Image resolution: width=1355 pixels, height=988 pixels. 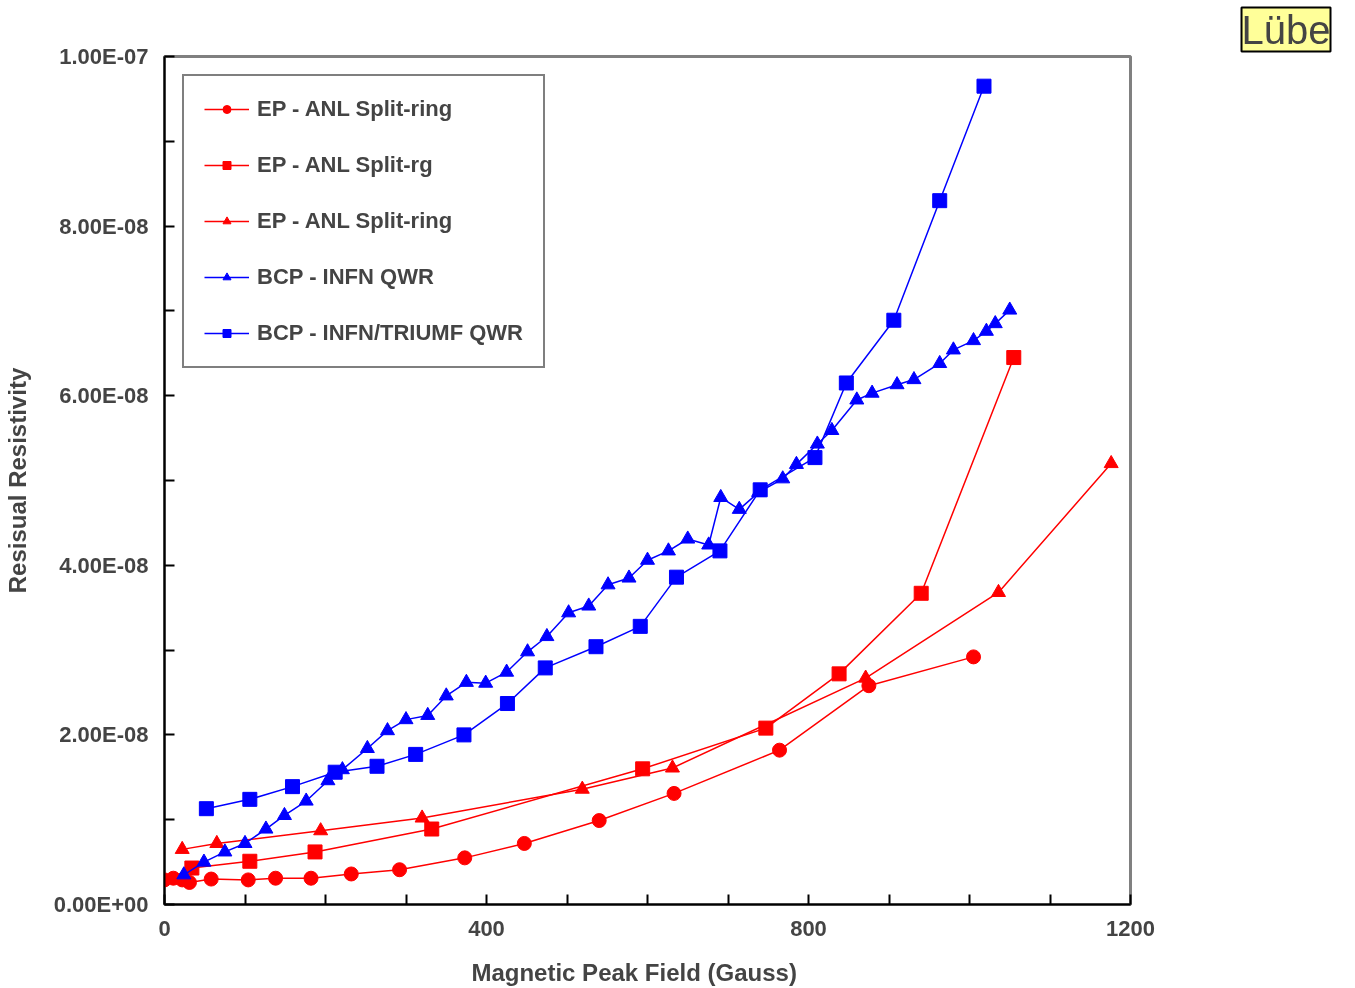 What do you see at coordinates (164, 928) in the screenshot?
I see `x-tick-label: 0` at bounding box center [164, 928].